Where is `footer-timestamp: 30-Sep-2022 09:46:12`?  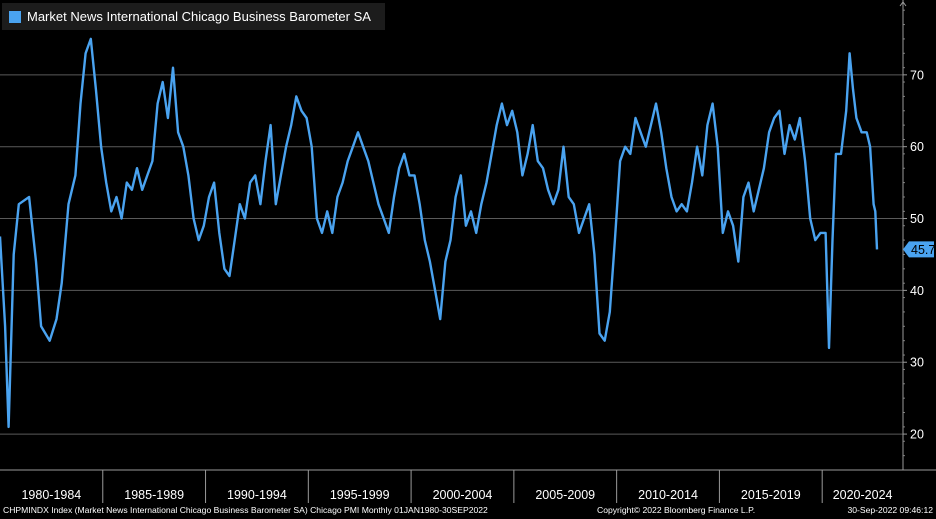
footer-timestamp: 30-Sep-2022 09:46:12 is located at coordinates (890, 510).